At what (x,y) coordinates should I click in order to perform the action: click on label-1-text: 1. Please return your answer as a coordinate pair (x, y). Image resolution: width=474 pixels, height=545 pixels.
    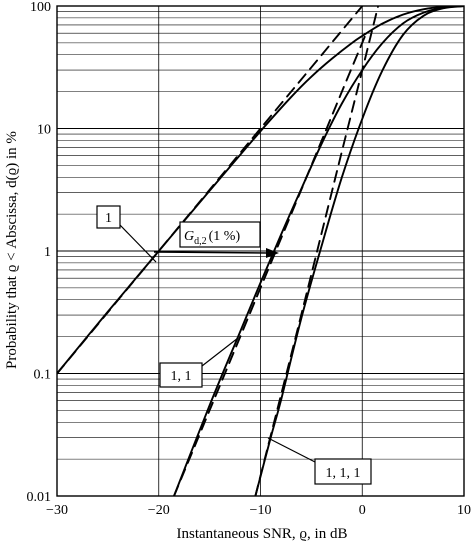
    Looking at the image, I should click on (108, 218).